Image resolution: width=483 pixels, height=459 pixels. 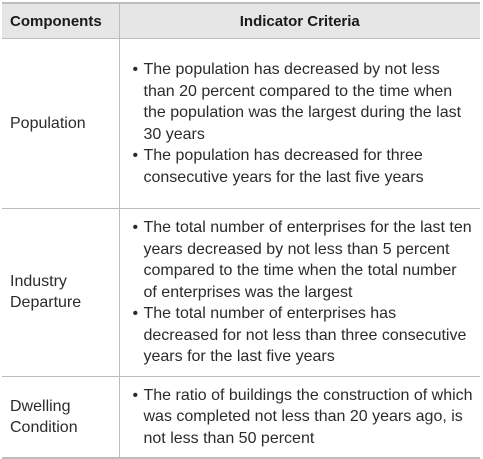 What do you see at coordinates (40, 406) in the screenshot?
I see `component-label-line: Dwelling` at bounding box center [40, 406].